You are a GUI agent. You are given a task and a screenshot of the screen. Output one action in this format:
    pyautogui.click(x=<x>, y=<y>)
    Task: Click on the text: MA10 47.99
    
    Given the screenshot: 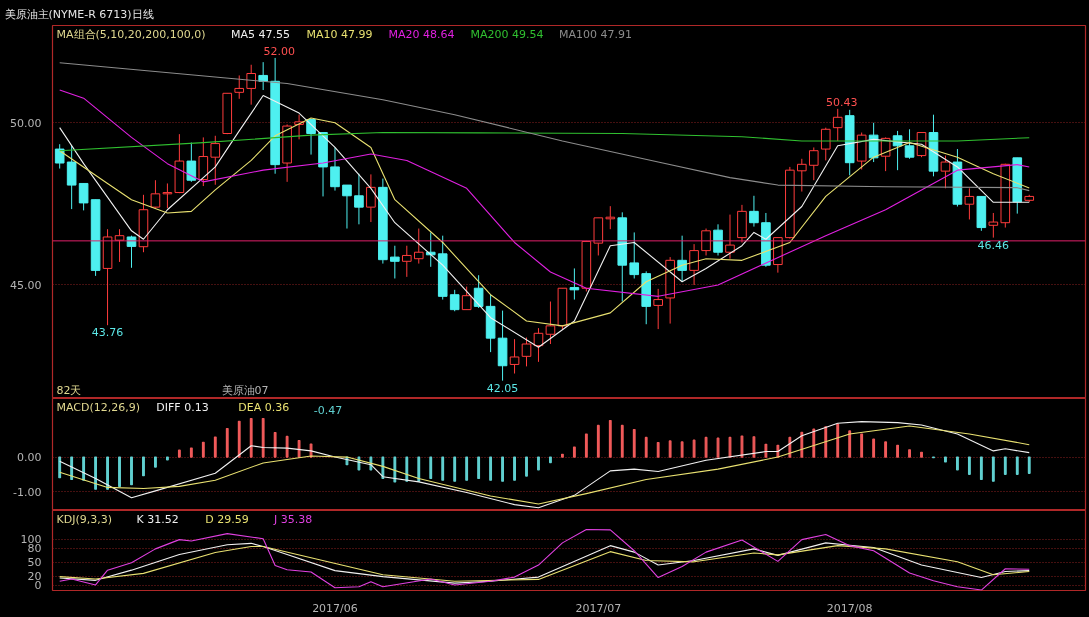 What is the action you would take?
    pyautogui.click(x=339, y=34)
    